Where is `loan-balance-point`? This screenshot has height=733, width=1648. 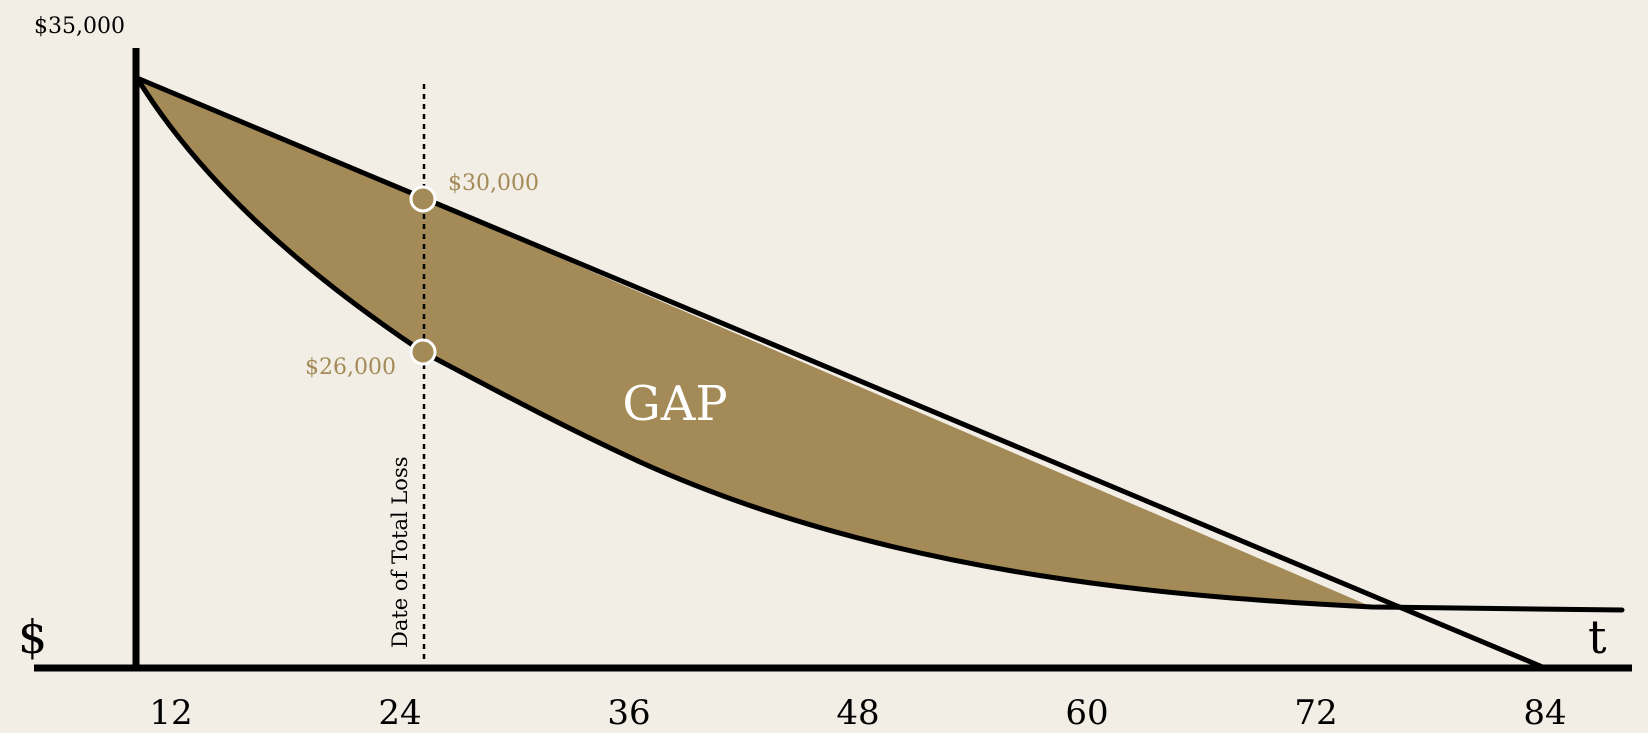 loan-balance-point is located at coordinates (423, 199).